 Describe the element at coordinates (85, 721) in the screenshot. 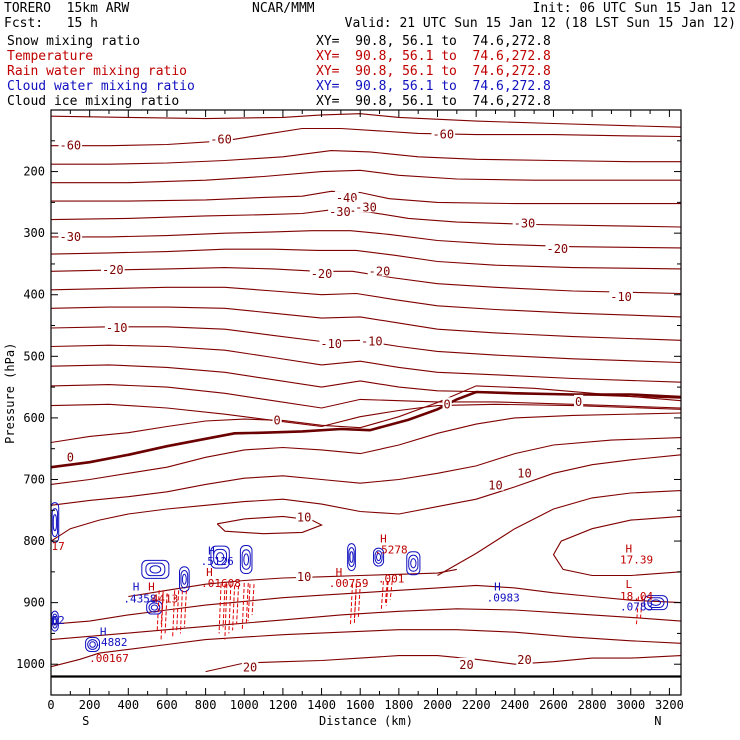

I see `x-end-label-south: S` at that location.